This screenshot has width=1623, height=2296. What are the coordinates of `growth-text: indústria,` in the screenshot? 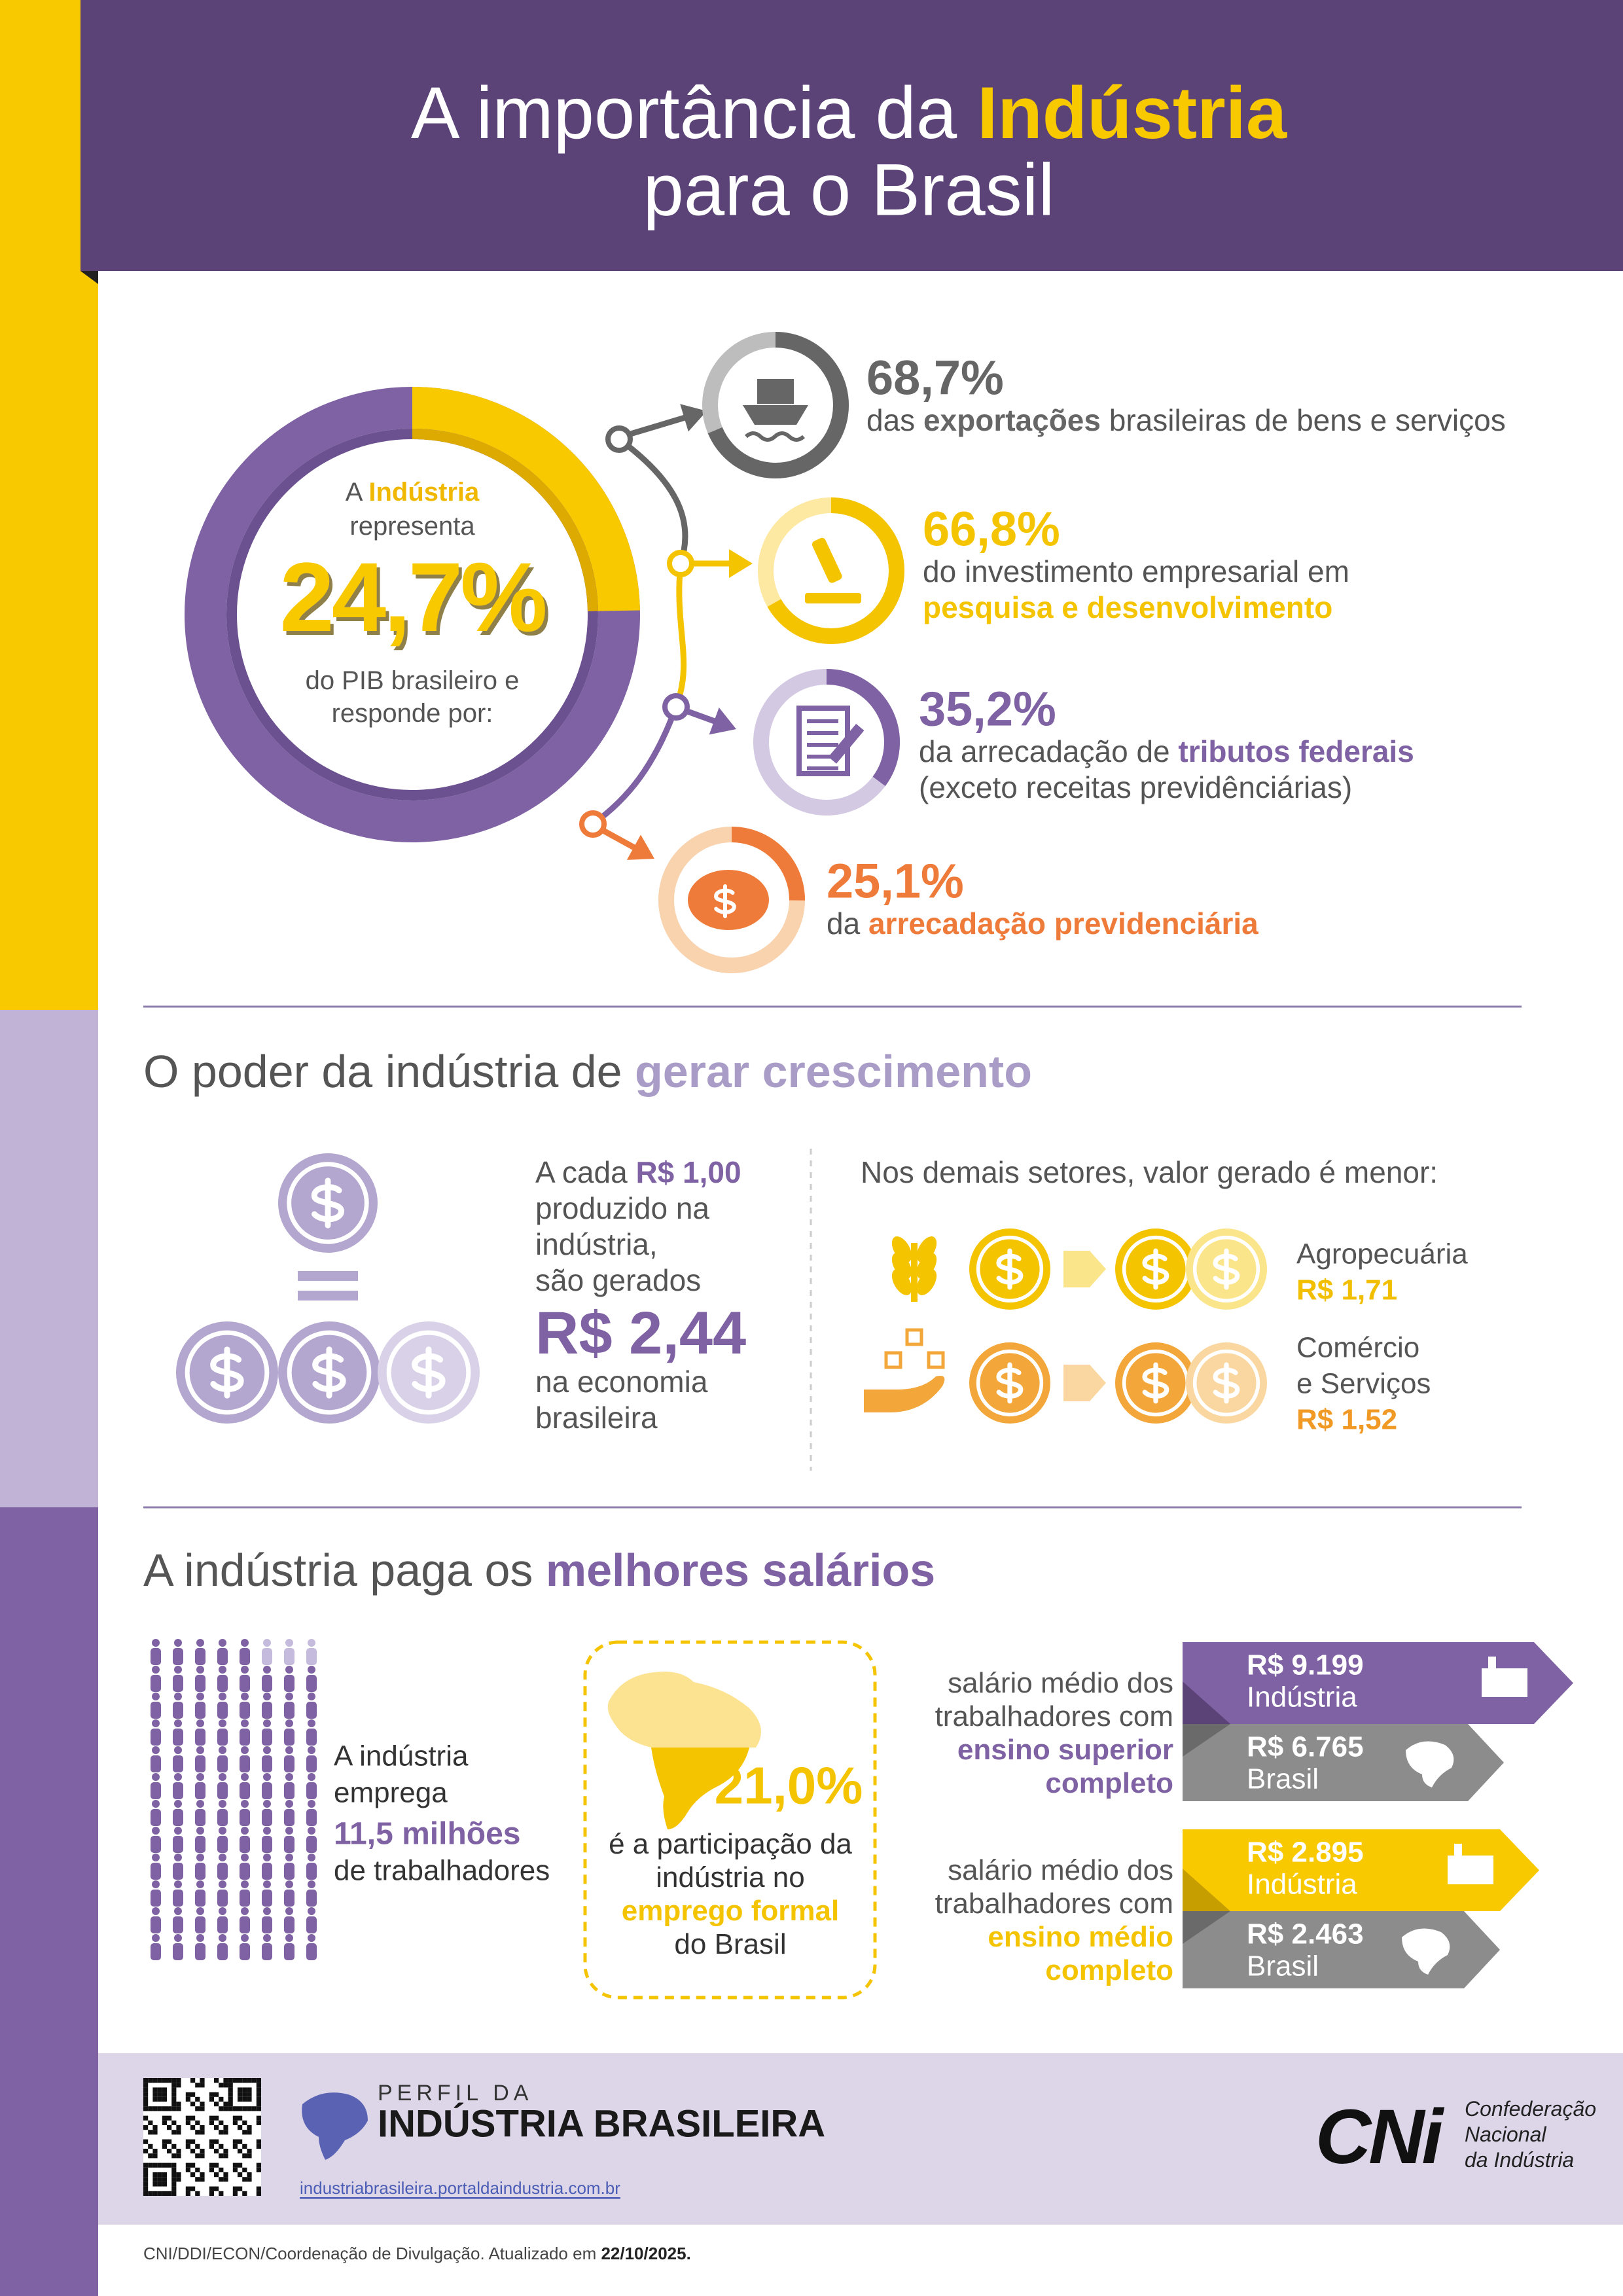 It's located at (596, 1244).